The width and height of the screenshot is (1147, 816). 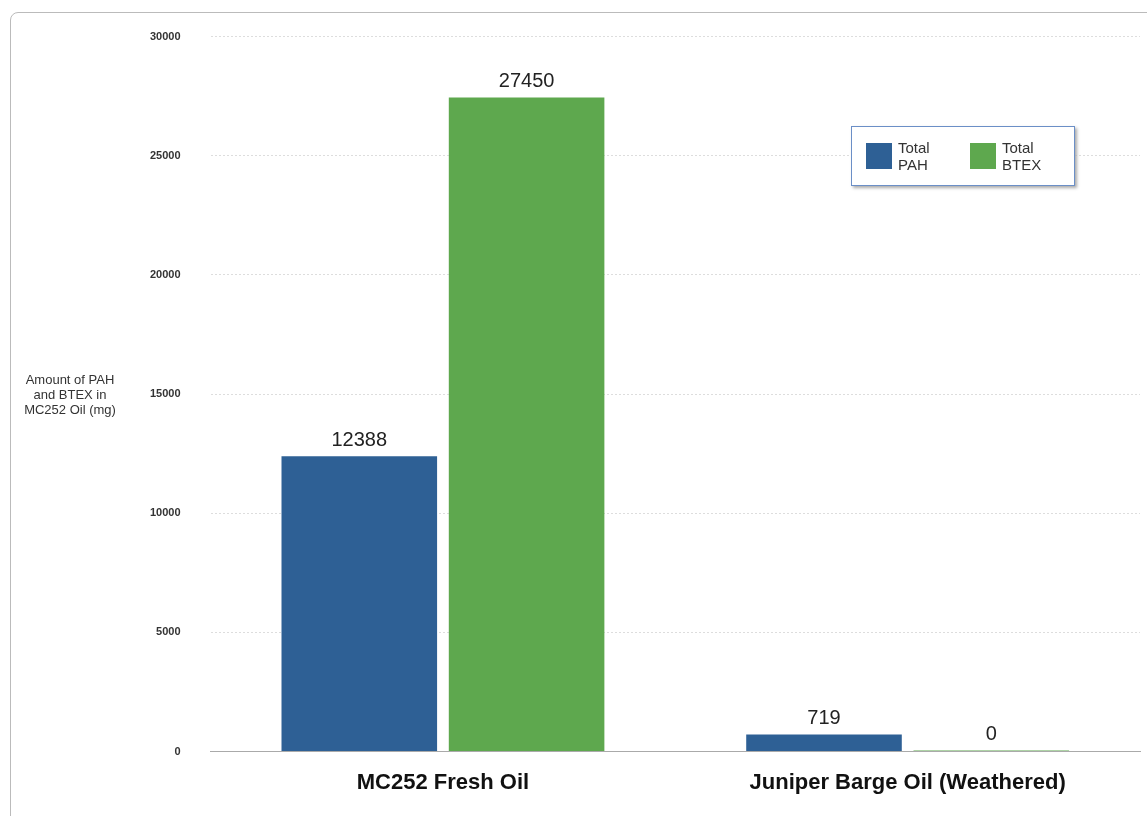 What do you see at coordinates (165, 393) in the screenshot?
I see `y-tick-label: 15000` at bounding box center [165, 393].